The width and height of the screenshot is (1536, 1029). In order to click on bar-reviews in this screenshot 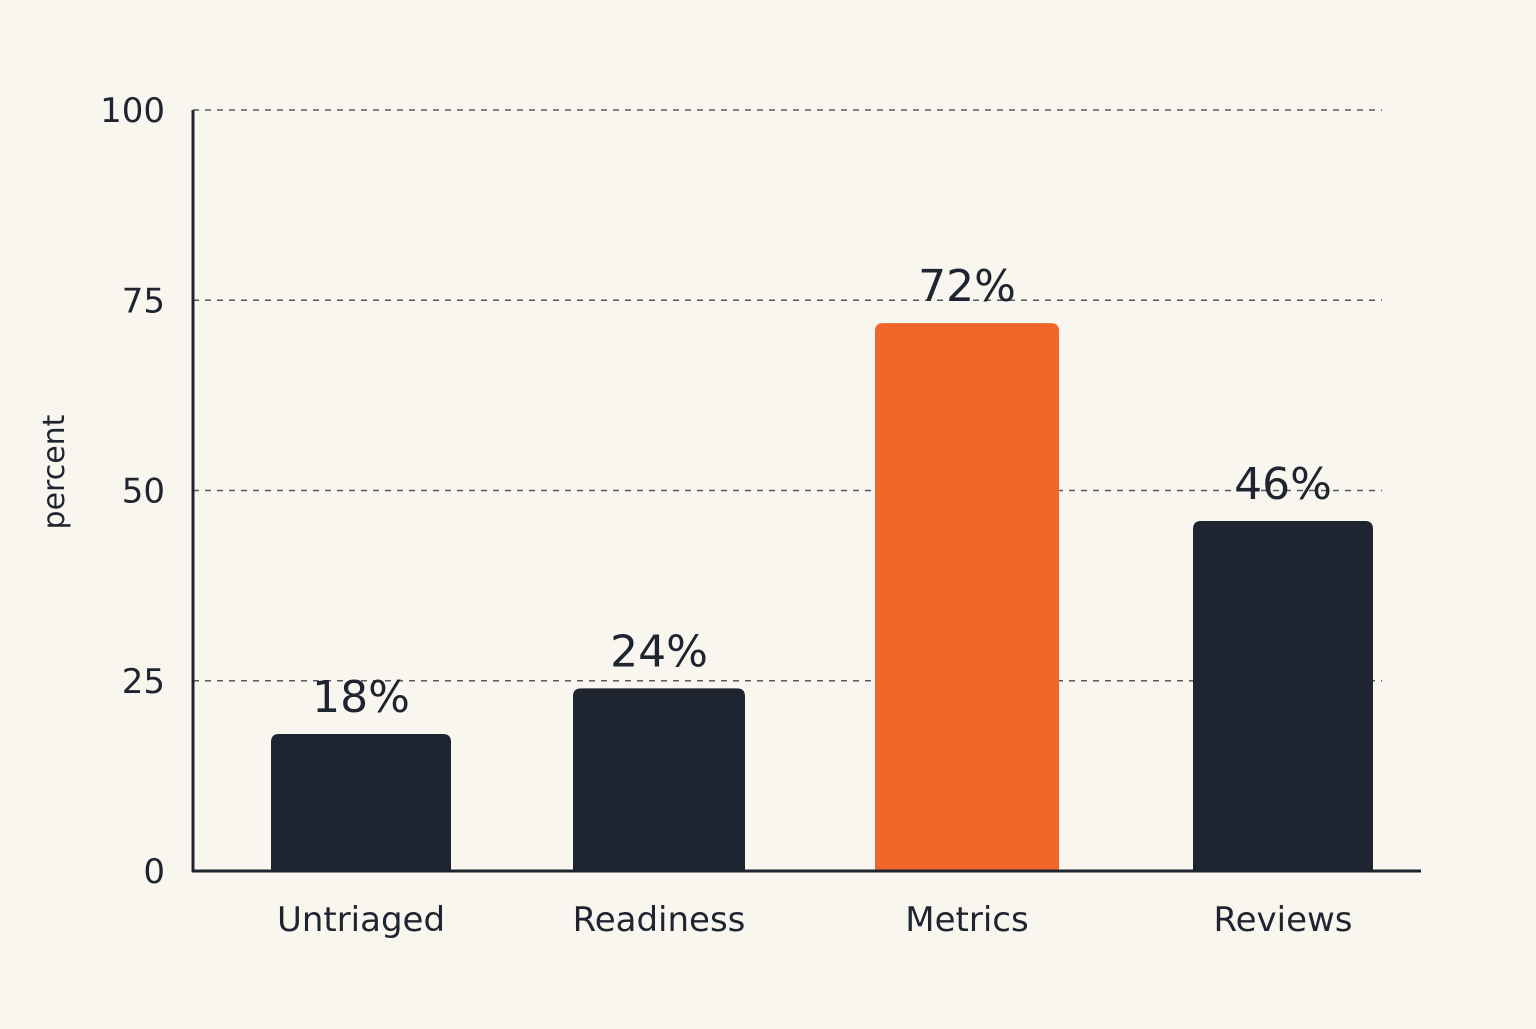, I will do `click(1283, 695)`.